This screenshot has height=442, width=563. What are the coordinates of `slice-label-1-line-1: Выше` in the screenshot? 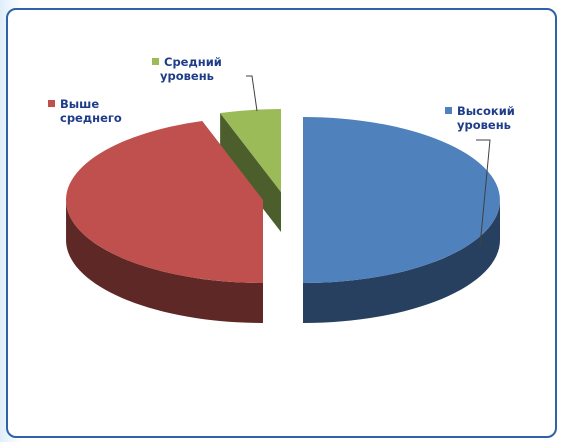 It's located at (79, 104).